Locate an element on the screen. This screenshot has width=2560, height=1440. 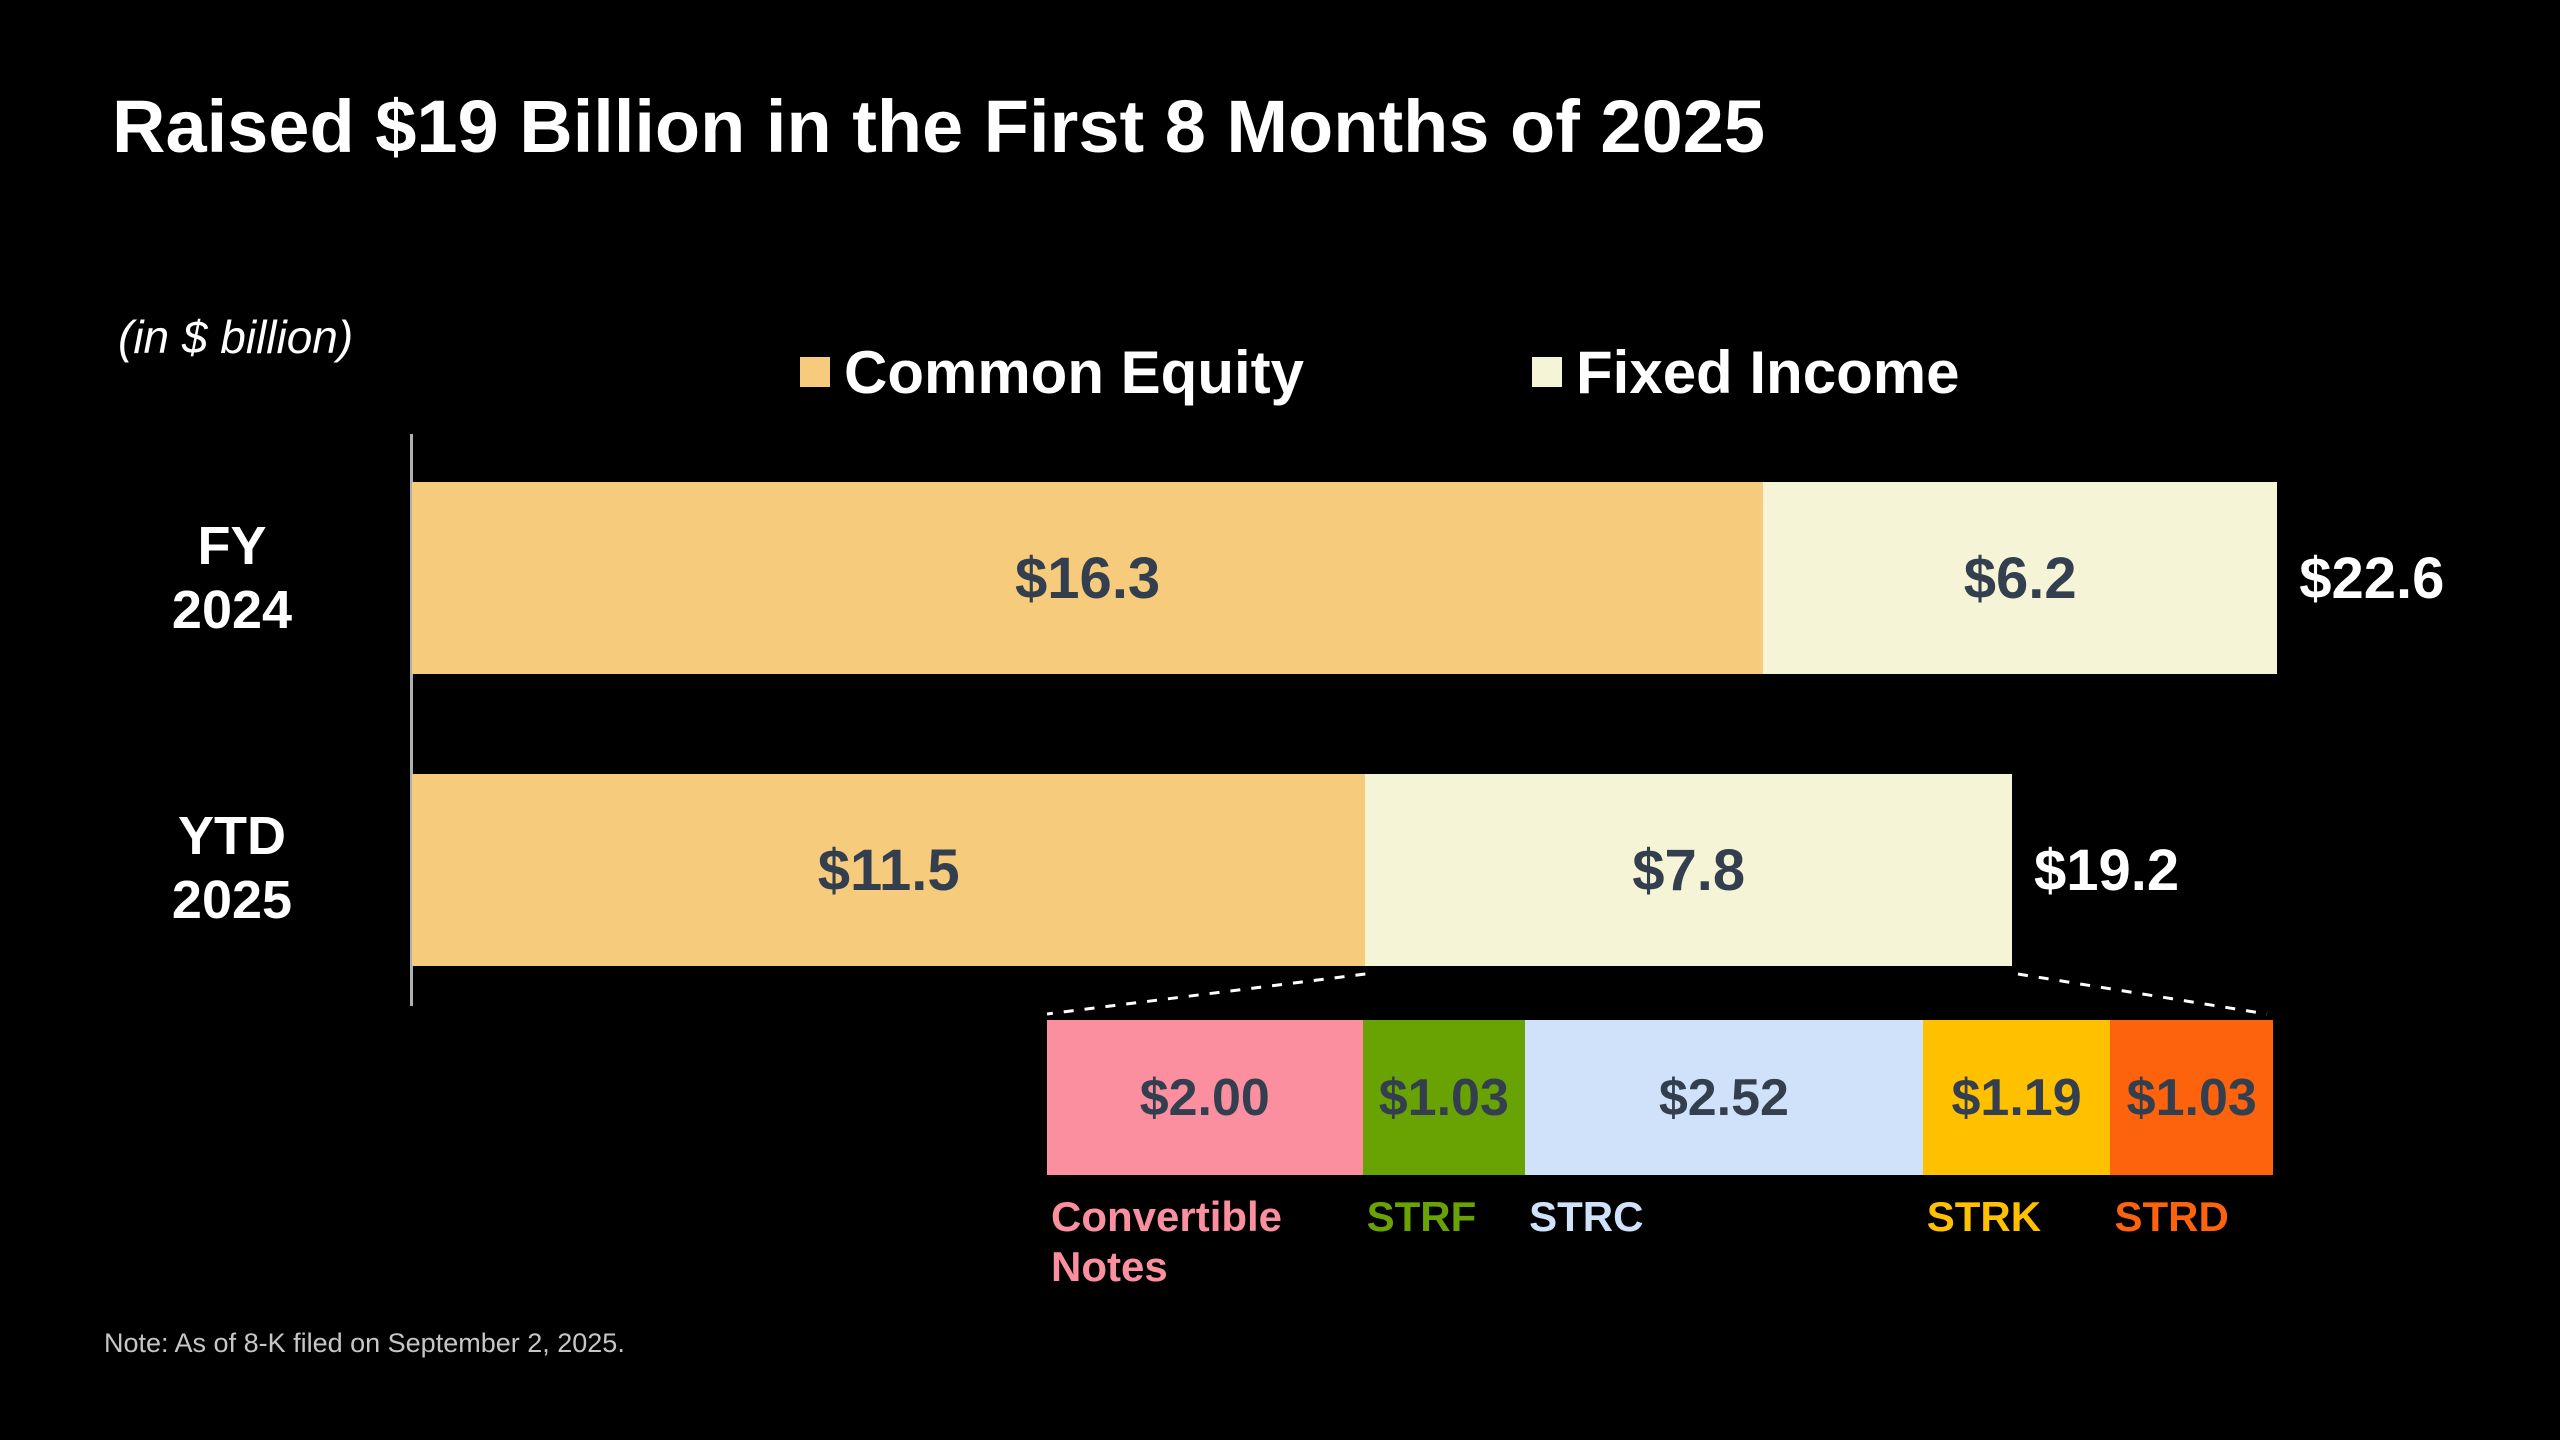
bar-value-label: $6.2 is located at coordinates (2020, 578).